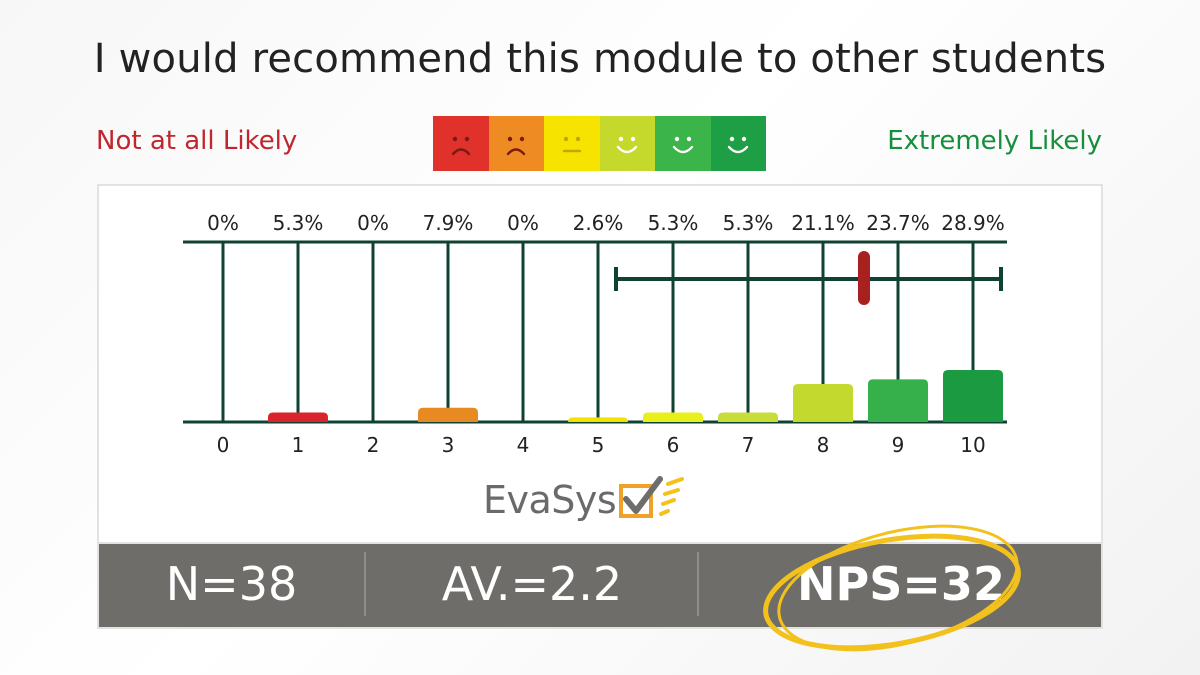 This screenshot has width=1200, height=675. Describe the element at coordinates (231, 584) in the screenshot. I see `stat-count: N=38` at that location.